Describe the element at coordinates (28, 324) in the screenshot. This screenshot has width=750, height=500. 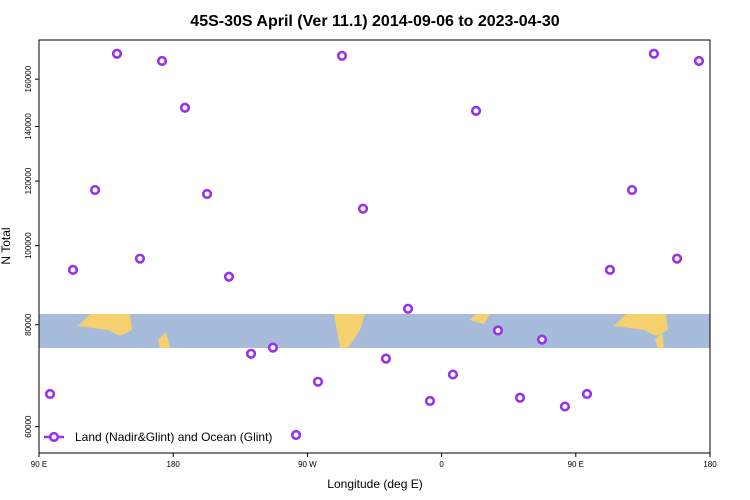
I see `y-tick-label: 80000` at that location.